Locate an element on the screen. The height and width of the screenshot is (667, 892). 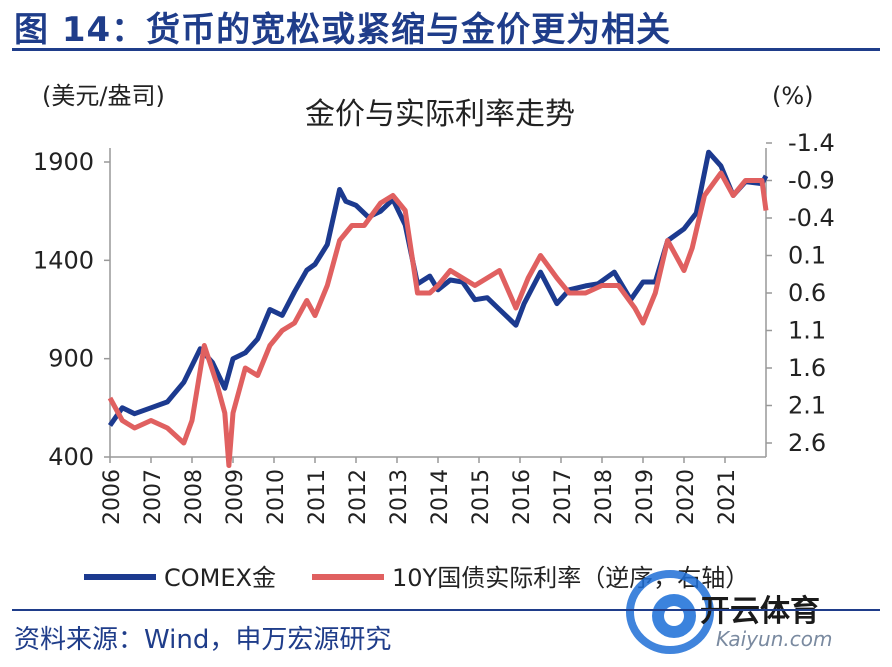
x-tick-label: 2011 is located at coordinates (317, 497).